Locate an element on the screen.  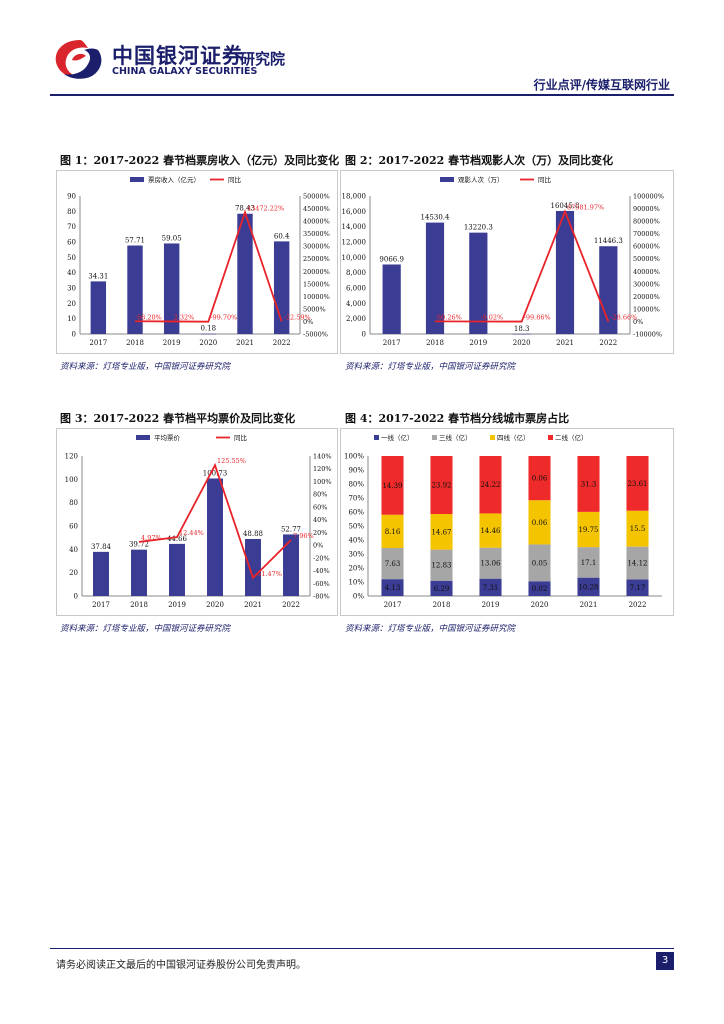
y-tick-label: 40 is located at coordinates (73, 550).